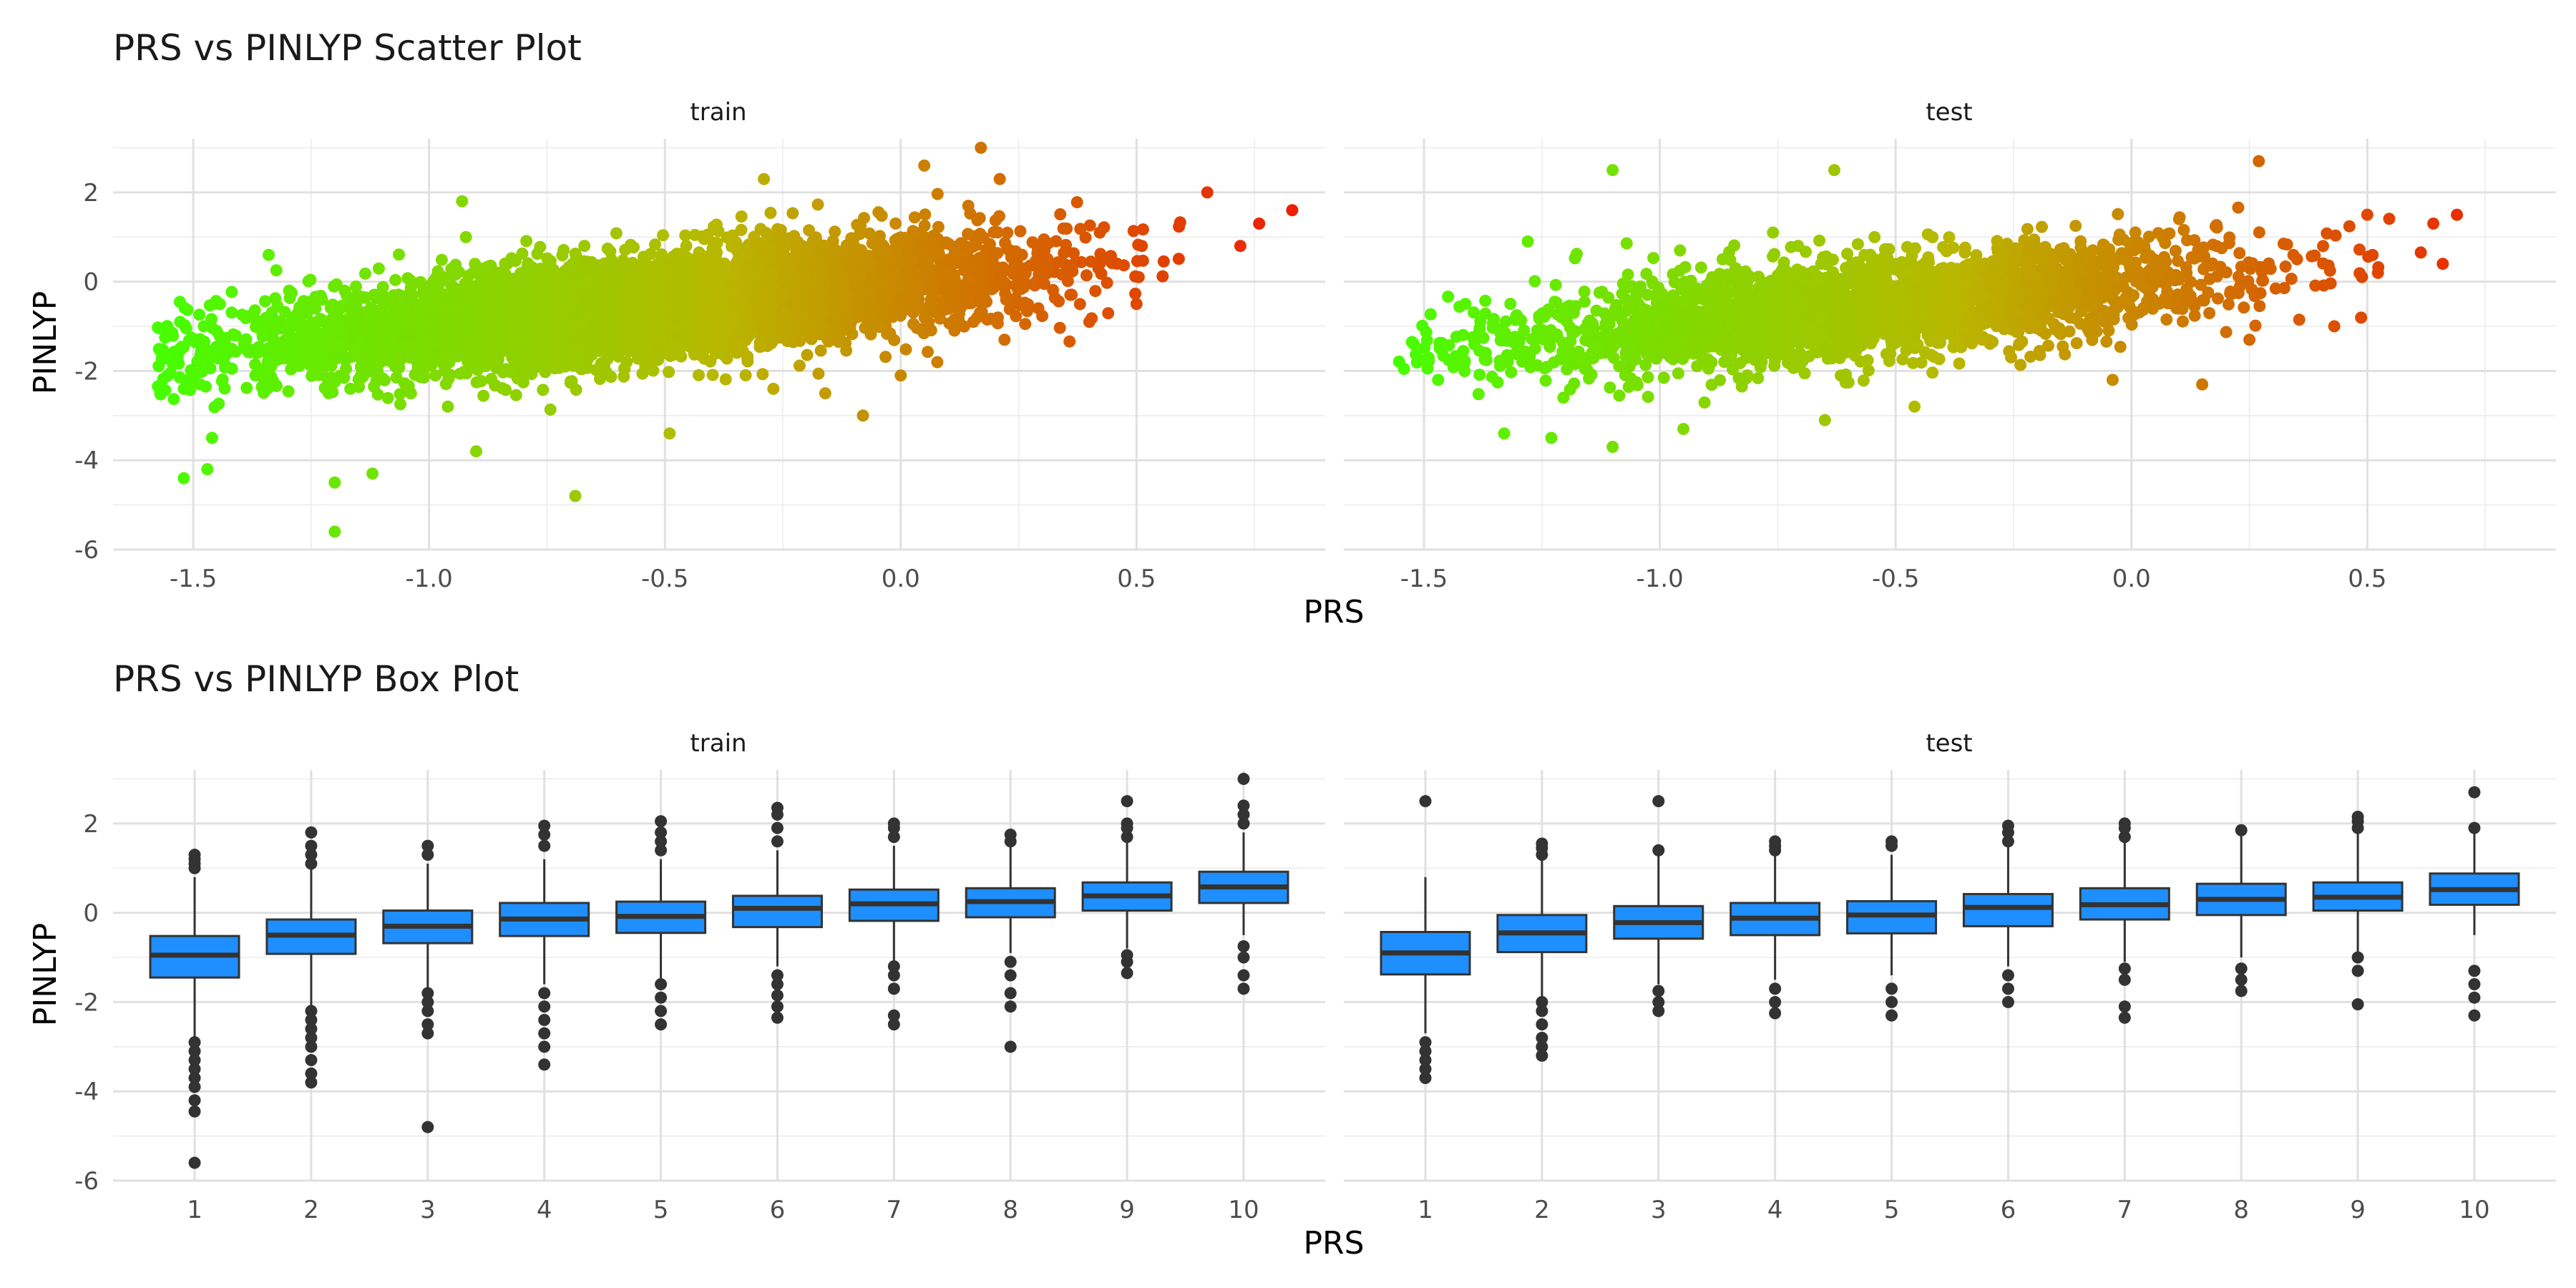 The height and width of the screenshot is (1288, 2576). Describe the element at coordinates (901, 579) in the screenshot. I see `x-tick-label: 0.0` at that location.